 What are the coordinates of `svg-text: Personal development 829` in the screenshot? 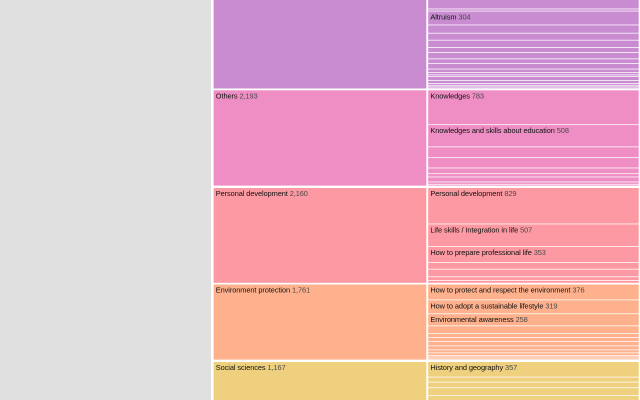 It's located at (473, 193).